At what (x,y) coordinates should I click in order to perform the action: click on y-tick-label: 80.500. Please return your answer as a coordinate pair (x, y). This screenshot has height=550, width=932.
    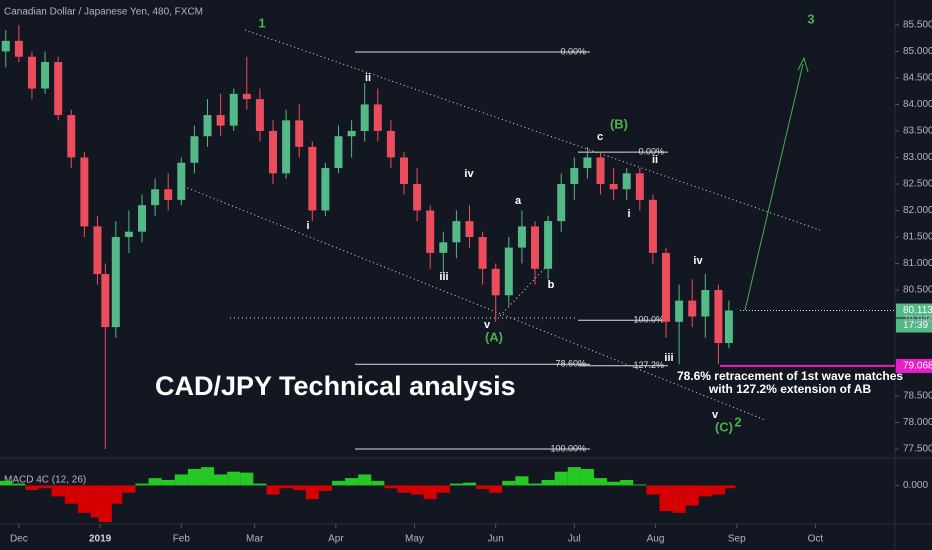
    Looking at the image, I should click on (917, 290).